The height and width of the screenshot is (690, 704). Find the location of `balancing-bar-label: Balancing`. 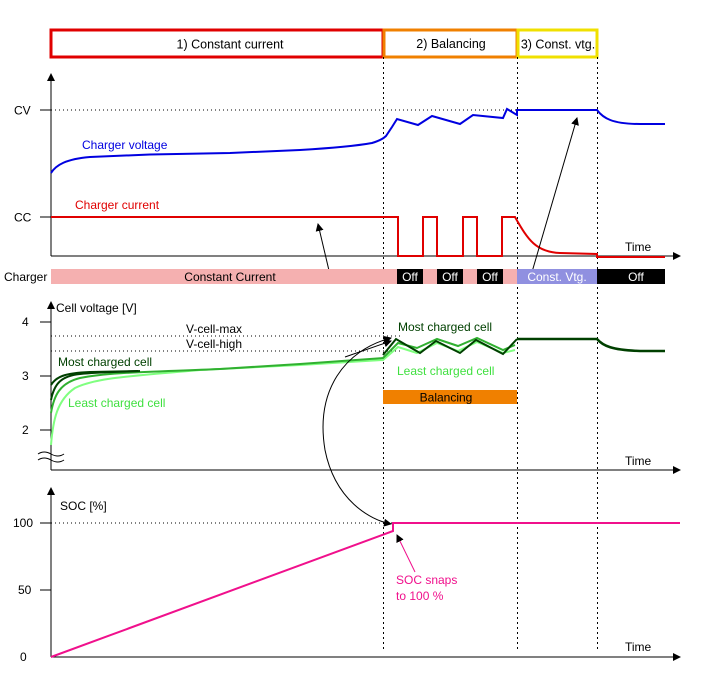

balancing-bar-label: Balancing is located at coordinates (446, 398).